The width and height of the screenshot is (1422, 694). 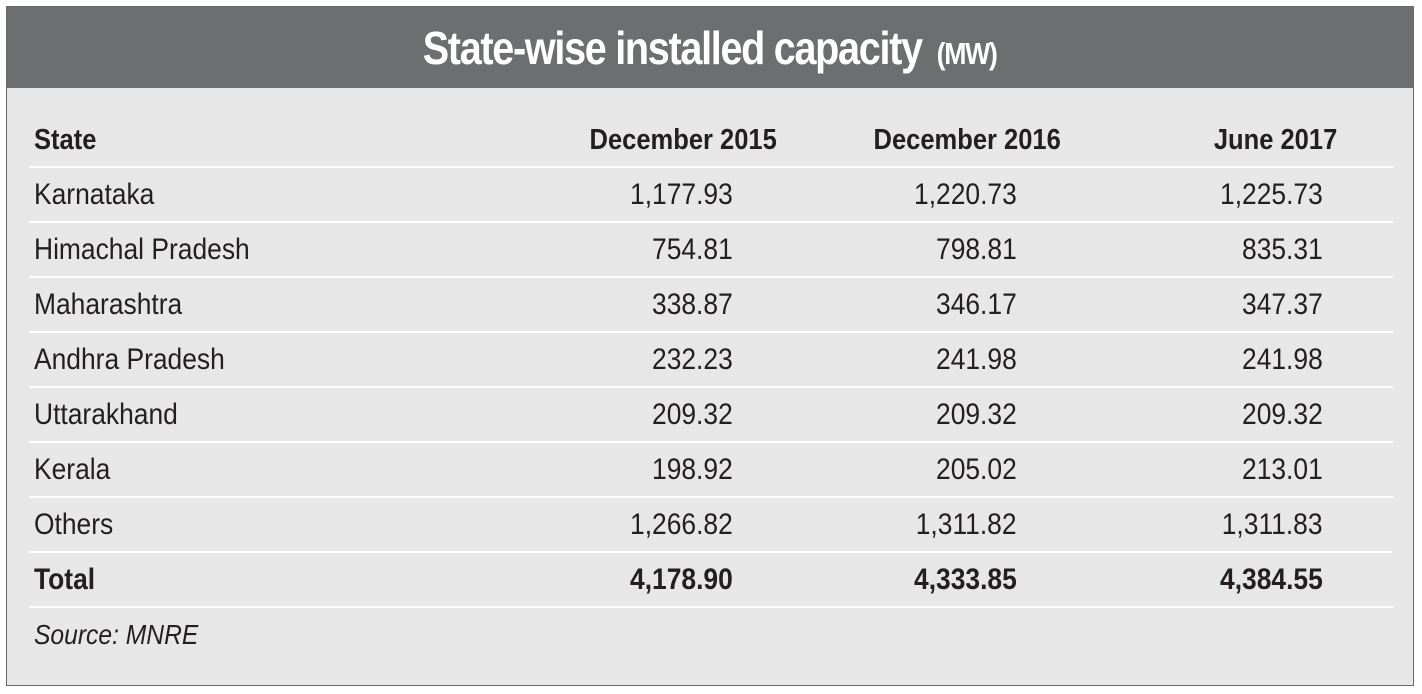 I want to click on value-cell: 4,178.90, so click(x=681, y=579).